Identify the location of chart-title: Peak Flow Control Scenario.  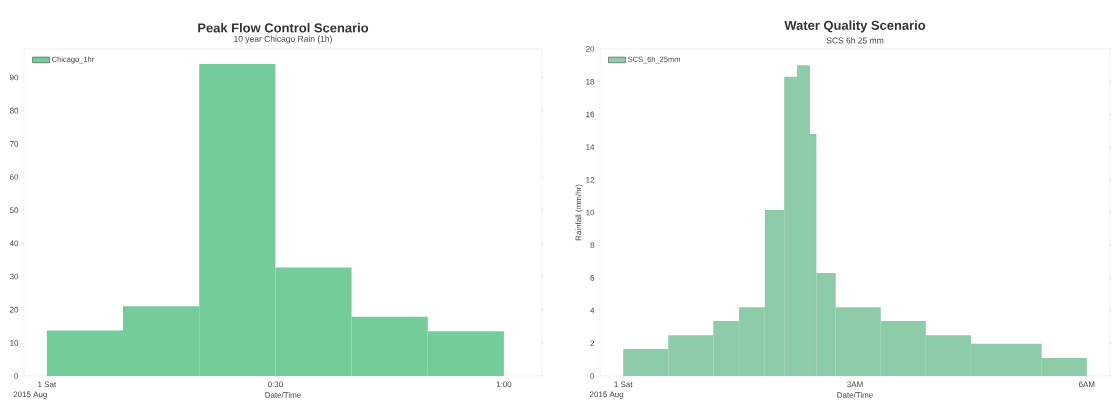
(283, 27).